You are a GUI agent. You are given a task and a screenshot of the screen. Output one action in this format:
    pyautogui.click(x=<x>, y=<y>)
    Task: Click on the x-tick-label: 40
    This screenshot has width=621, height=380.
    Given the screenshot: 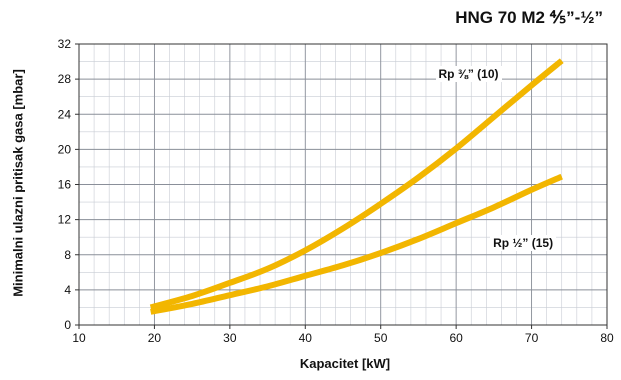 What is the action you would take?
    pyautogui.click(x=306, y=338)
    